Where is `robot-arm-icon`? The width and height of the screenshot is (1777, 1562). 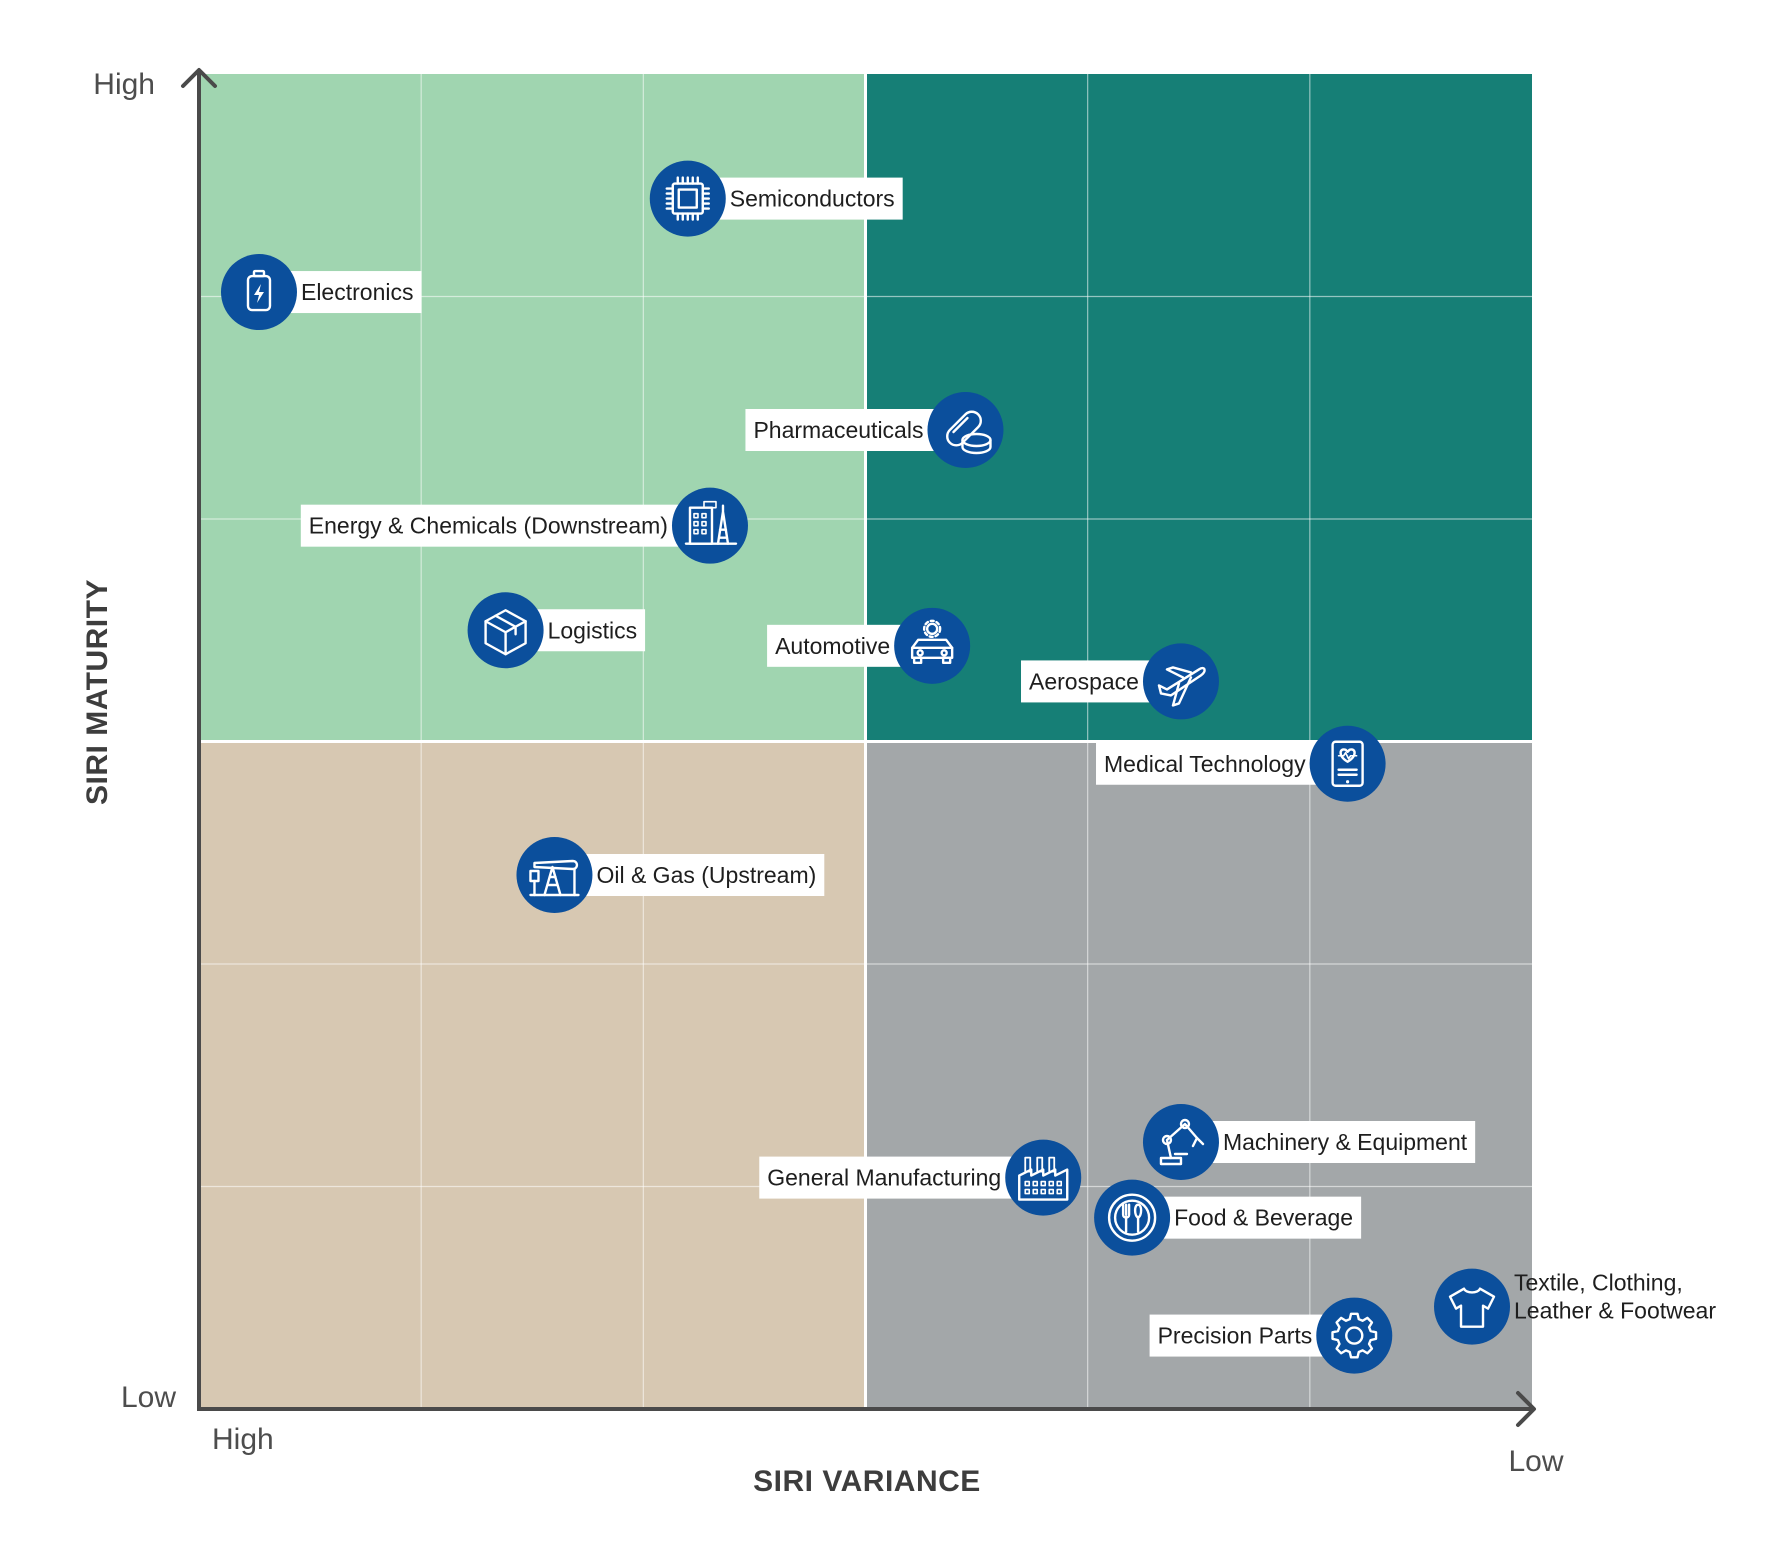
robot-arm-icon is located at coordinates (1182, 1142).